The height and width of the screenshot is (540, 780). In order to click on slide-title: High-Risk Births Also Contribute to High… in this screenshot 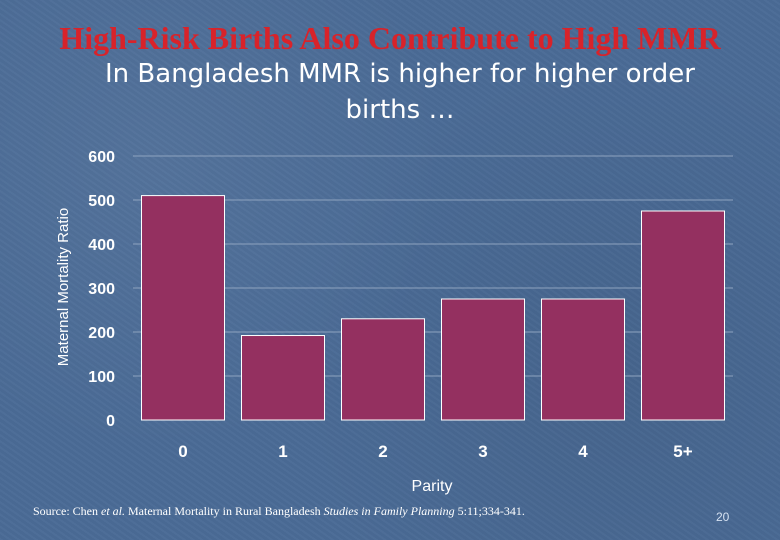, I will do `click(390, 38)`.